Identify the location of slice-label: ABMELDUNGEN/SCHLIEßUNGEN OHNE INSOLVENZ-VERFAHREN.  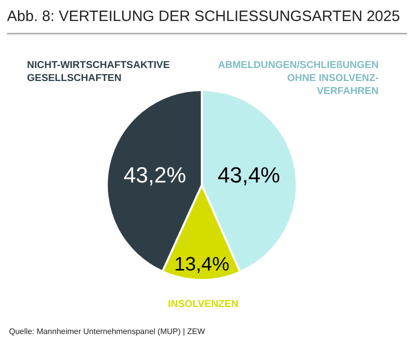
(298, 78).